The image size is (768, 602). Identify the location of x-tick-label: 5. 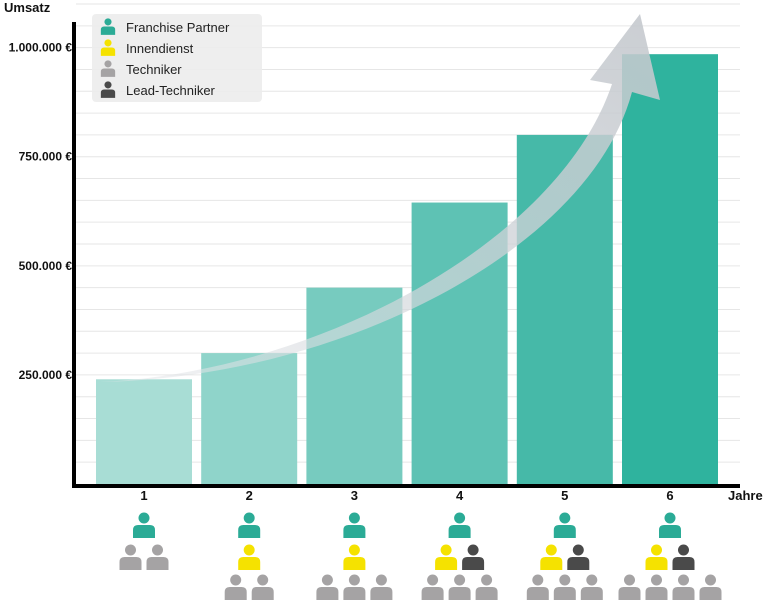
(564, 495).